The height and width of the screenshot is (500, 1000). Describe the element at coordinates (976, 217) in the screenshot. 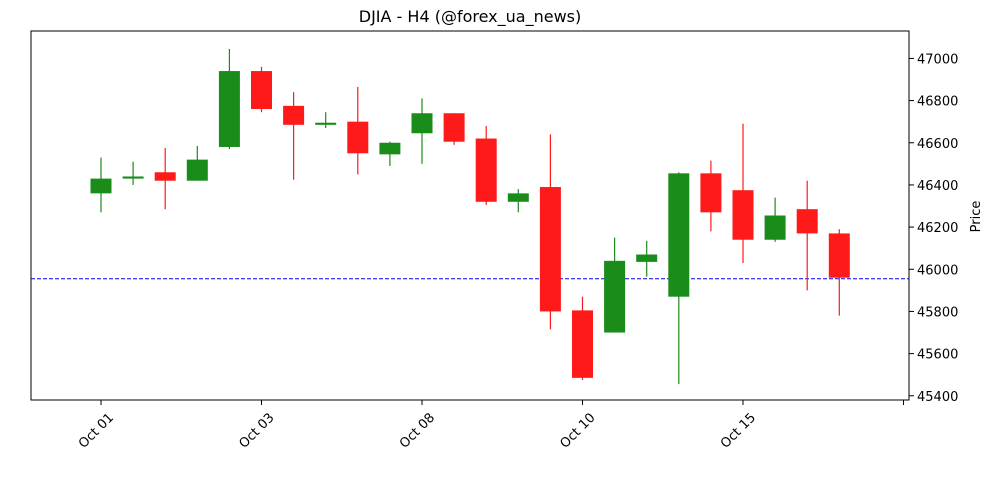

I see `y-axis-label: Price` at that location.